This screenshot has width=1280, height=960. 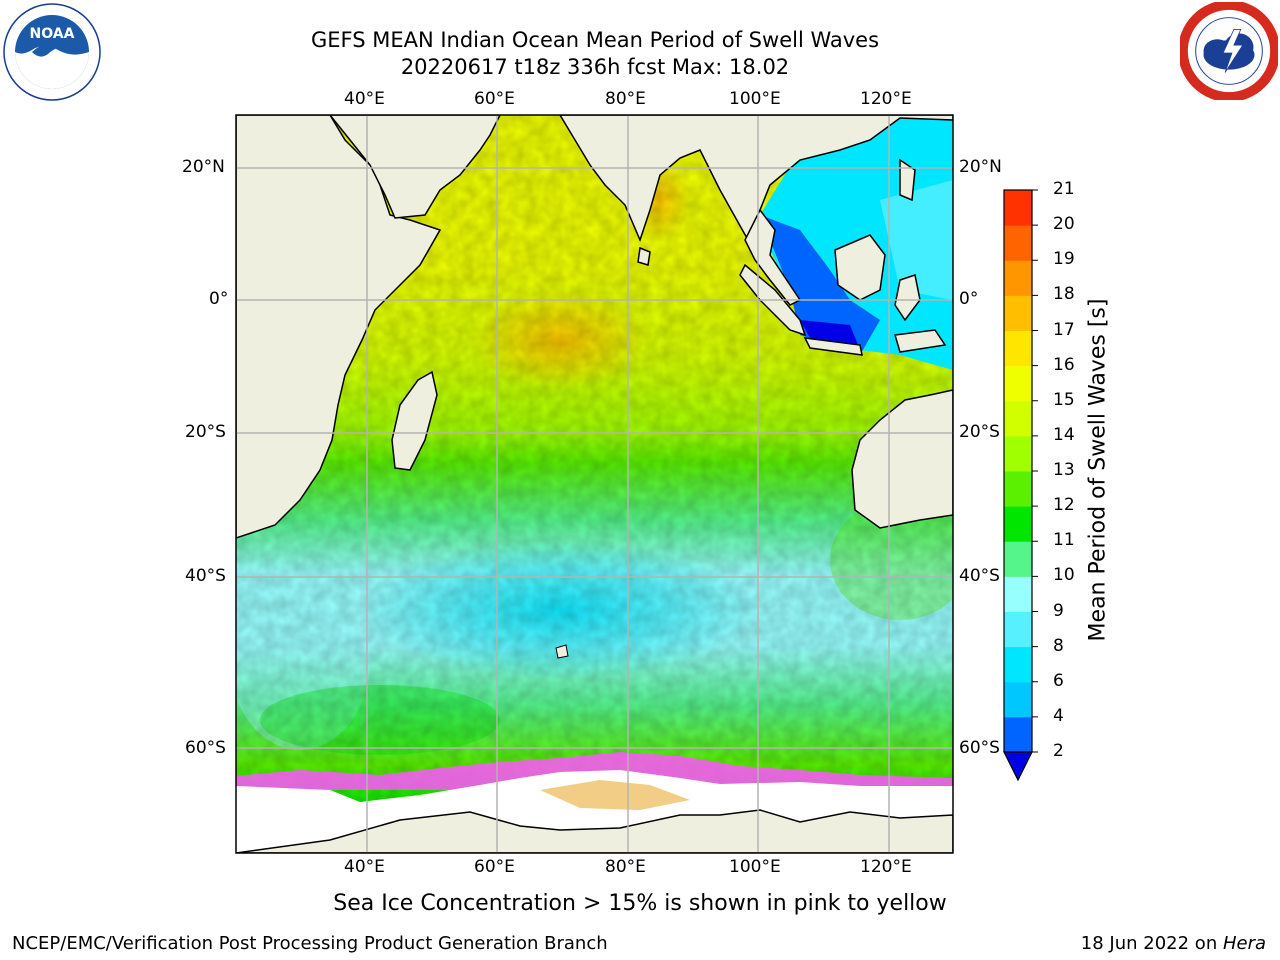 What do you see at coordinates (562, 651) in the screenshot?
I see `kerguelen` at bounding box center [562, 651].